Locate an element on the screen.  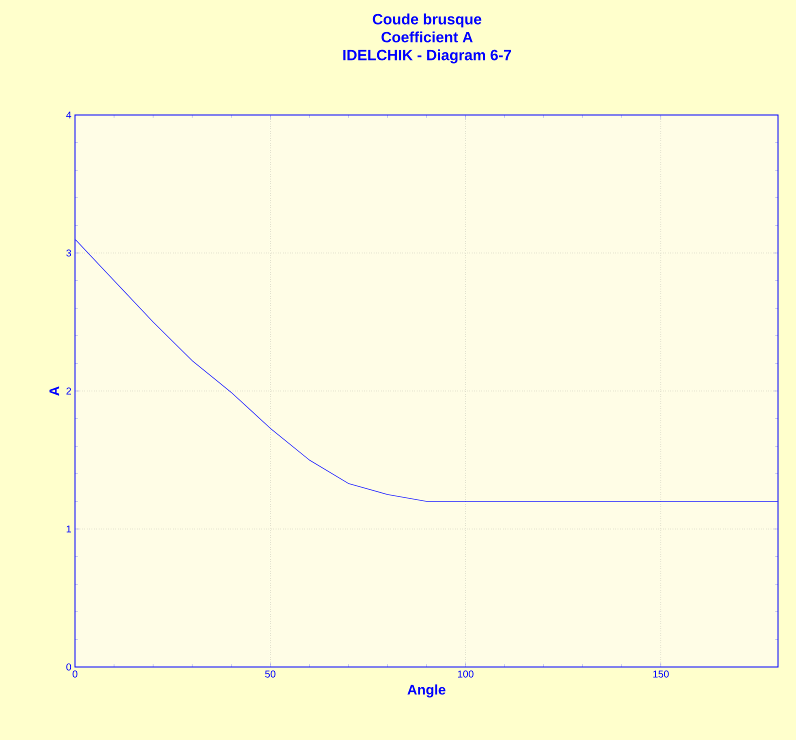
y-tick-label: 0 is located at coordinates (69, 667).